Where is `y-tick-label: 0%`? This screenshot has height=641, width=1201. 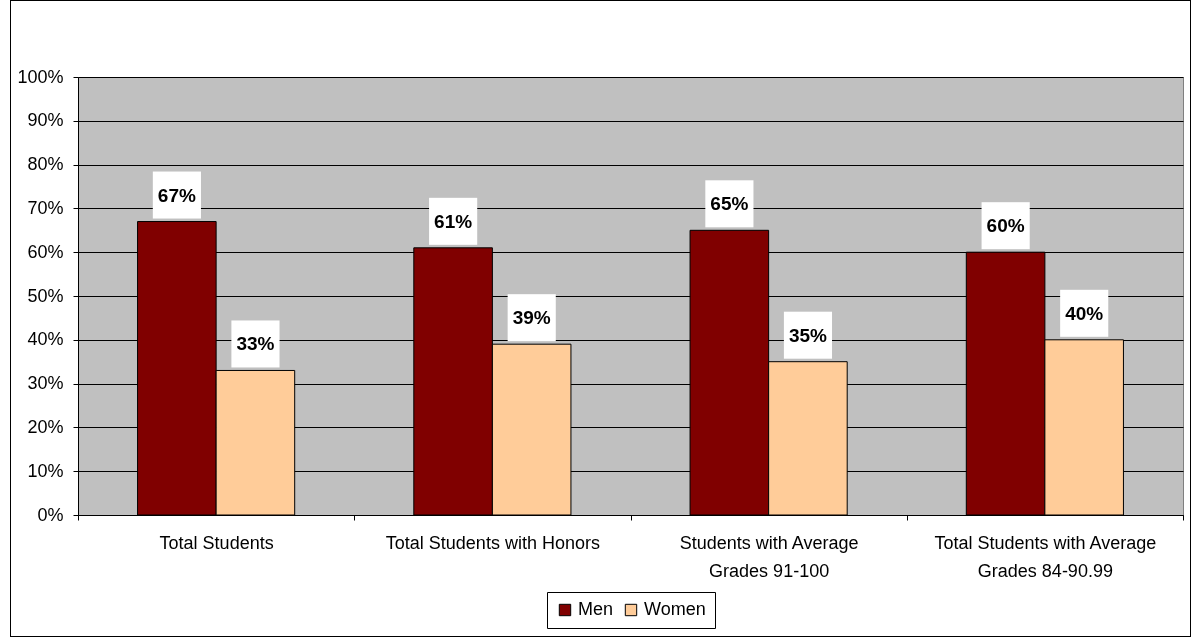 y-tick-label: 0% is located at coordinates (50, 514).